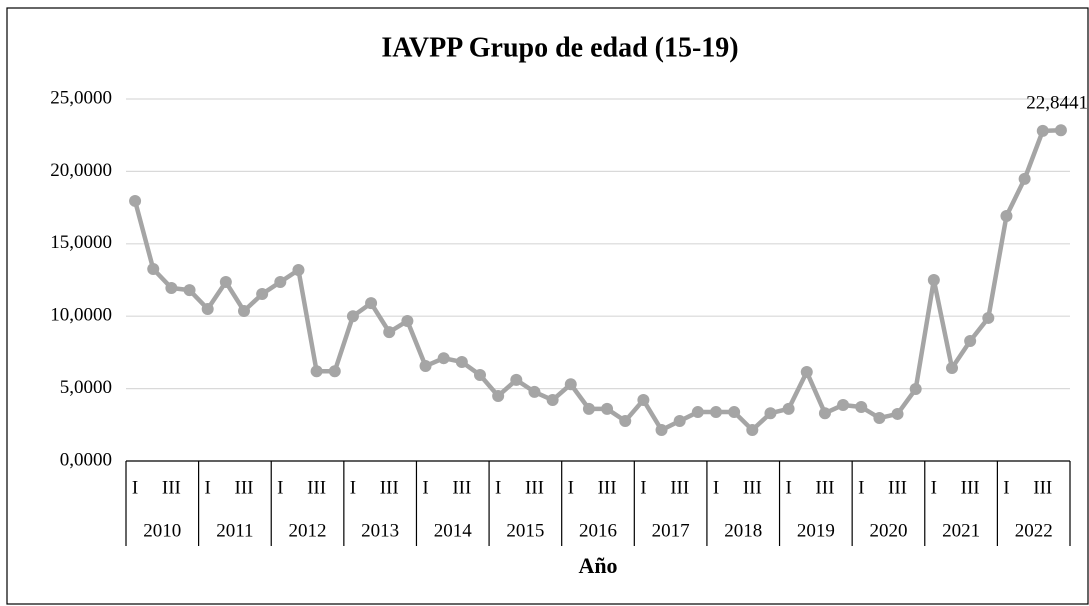  I want to click on y-tick-label: 0,0000, so click(86, 459).